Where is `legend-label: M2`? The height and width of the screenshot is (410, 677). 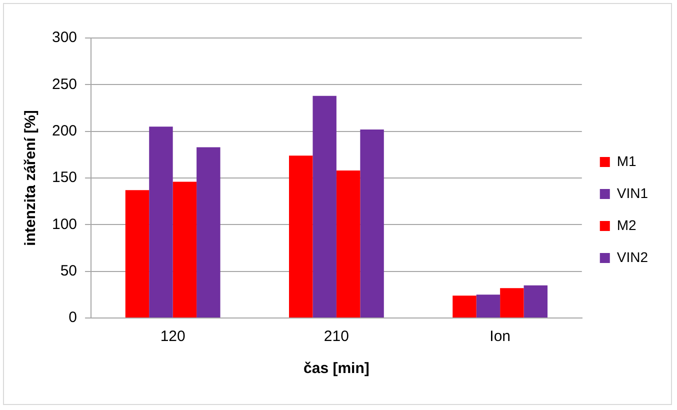 legend-label: M2 is located at coordinates (626, 224).